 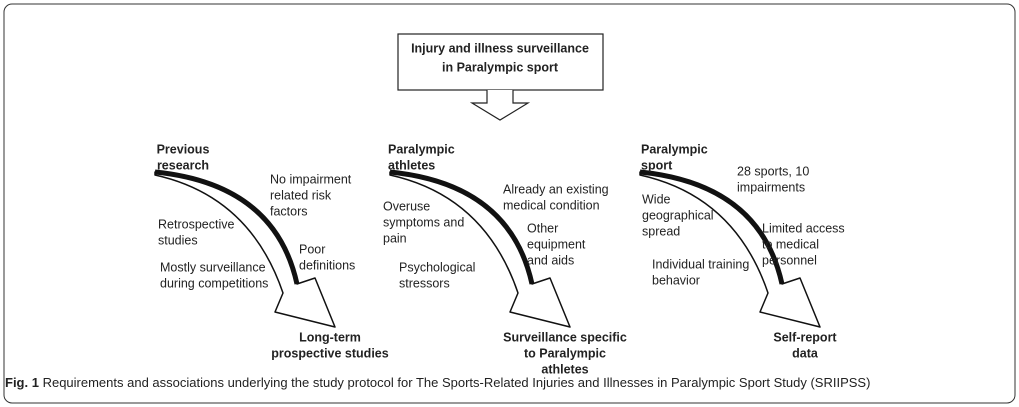 What do you see at coordinates (289, 211) in the screenshot?
I see `factor-text: factors` at bounding box center [289, 211].